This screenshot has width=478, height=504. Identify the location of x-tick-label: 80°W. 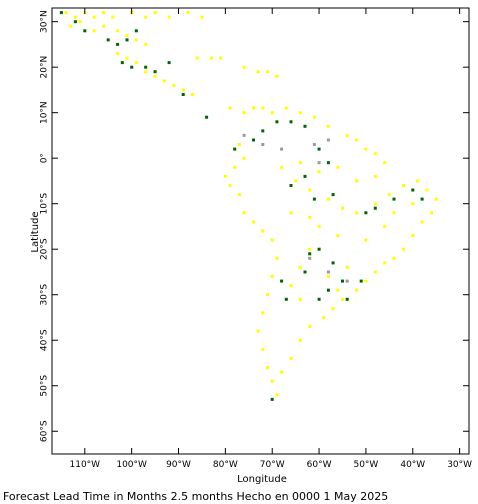
(225, 465).